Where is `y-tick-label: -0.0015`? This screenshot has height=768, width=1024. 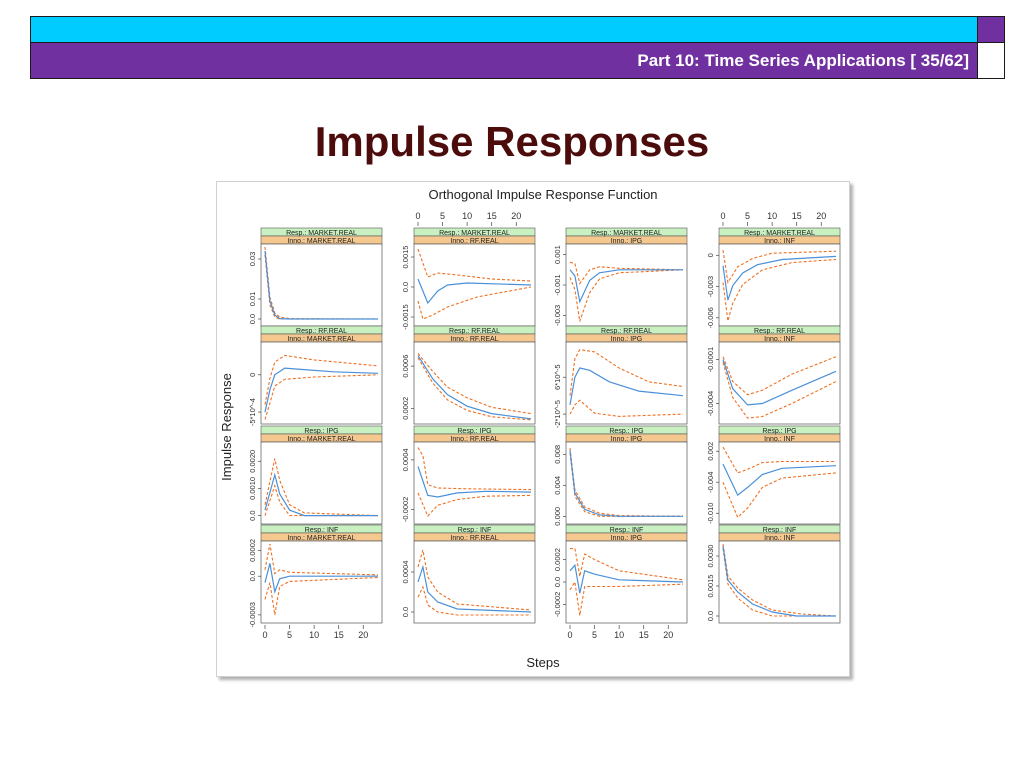
y-tick-label: -0.0015 is located at coordinates (405, 316).